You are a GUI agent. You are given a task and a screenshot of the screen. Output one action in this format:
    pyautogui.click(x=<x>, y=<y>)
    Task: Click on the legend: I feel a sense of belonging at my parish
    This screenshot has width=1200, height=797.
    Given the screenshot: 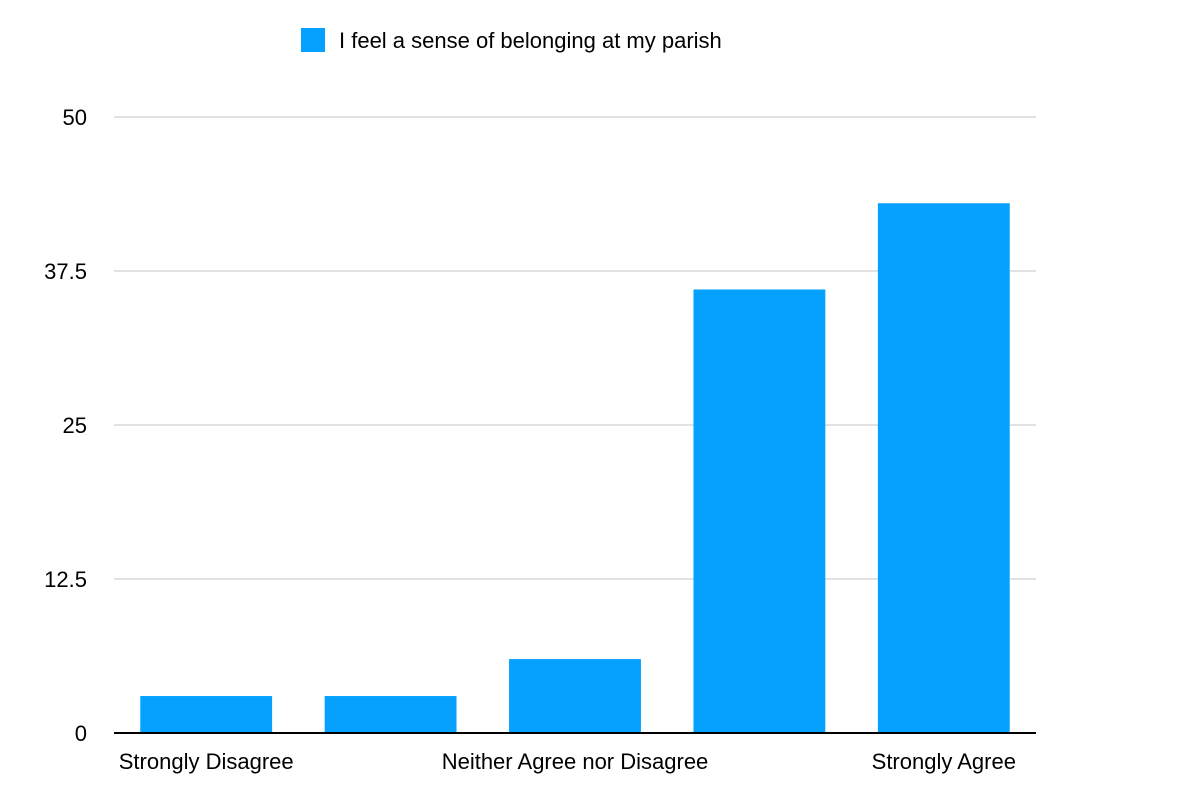 What is the action you would take?
    pyautogui.click(x=511, y=40)
    